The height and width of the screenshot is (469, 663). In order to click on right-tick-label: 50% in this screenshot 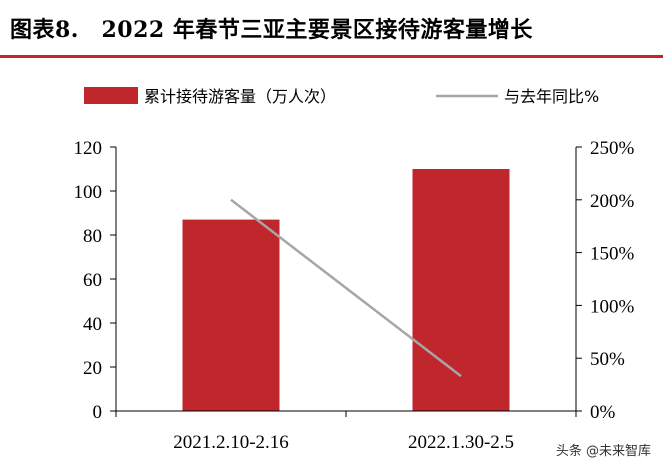, I will do `click(607, 359)`.